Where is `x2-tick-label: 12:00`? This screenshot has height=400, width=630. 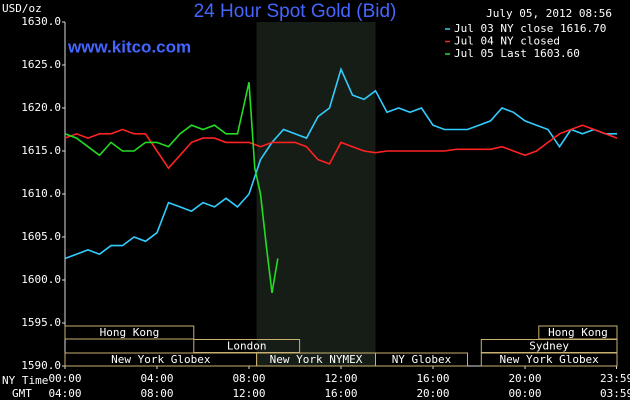 x2-tick-label: 12:00 is located at coordinates (248, 393).